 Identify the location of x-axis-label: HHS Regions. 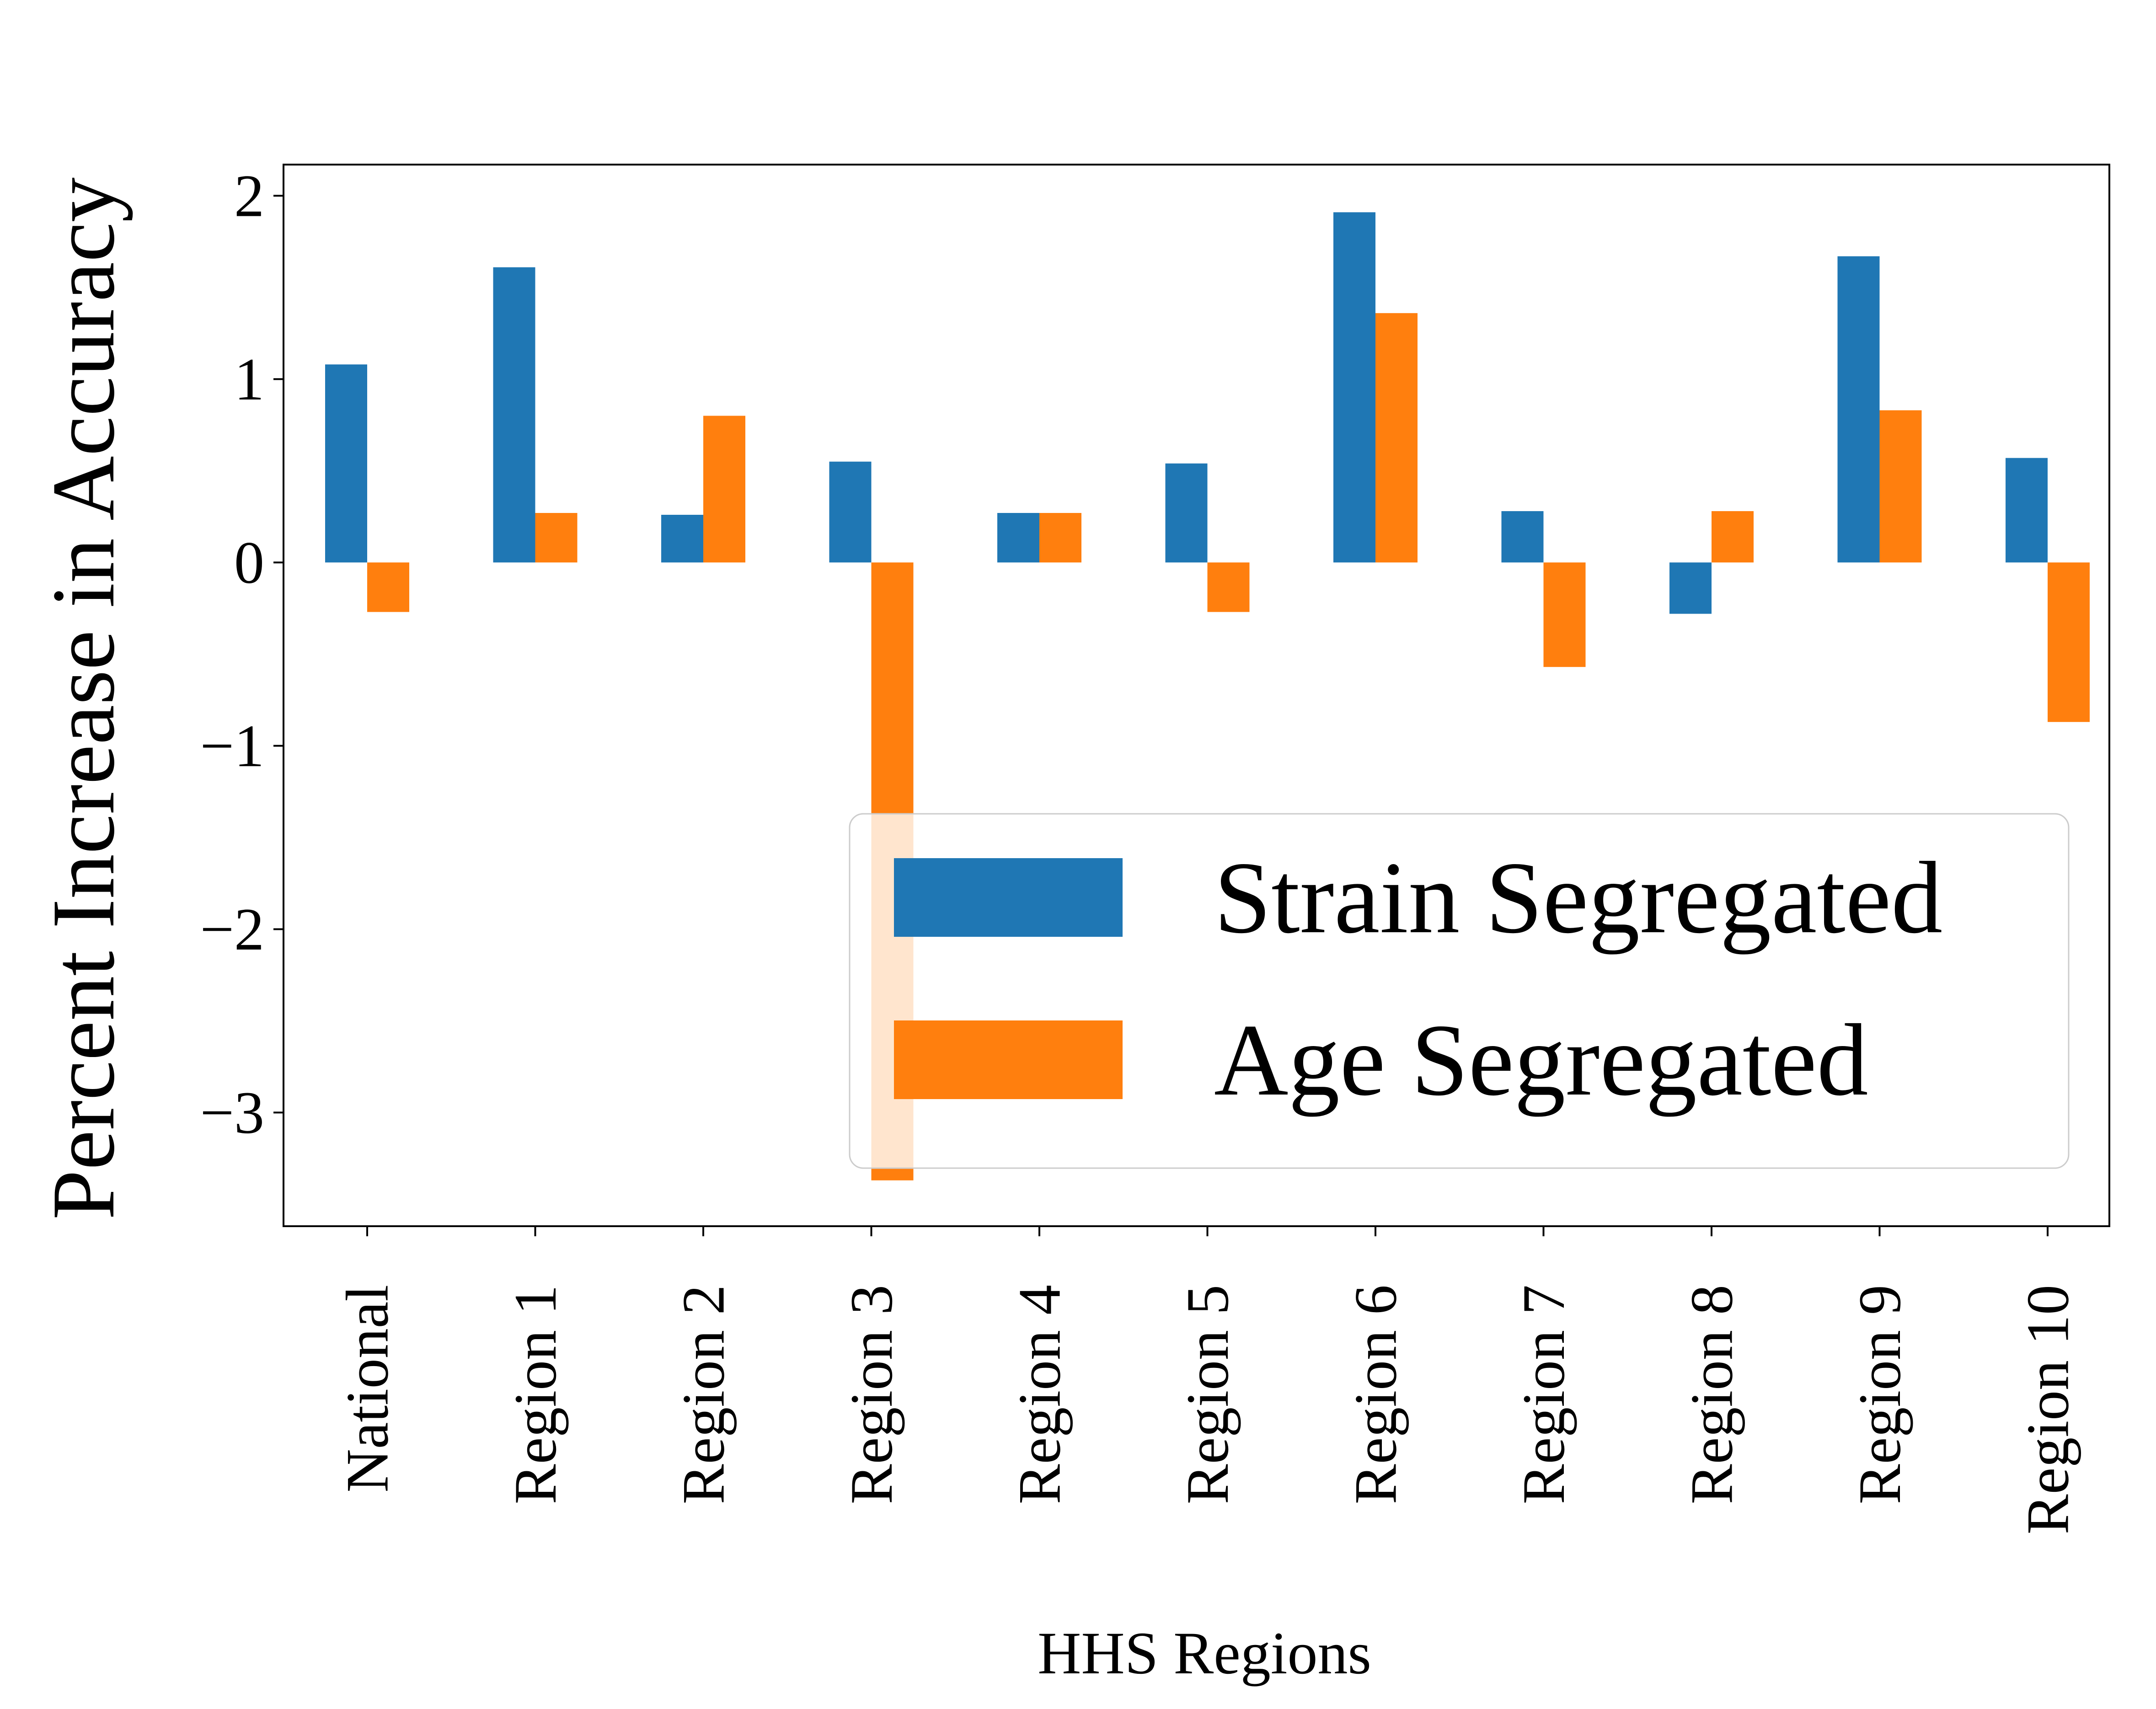
(1204, 1653).